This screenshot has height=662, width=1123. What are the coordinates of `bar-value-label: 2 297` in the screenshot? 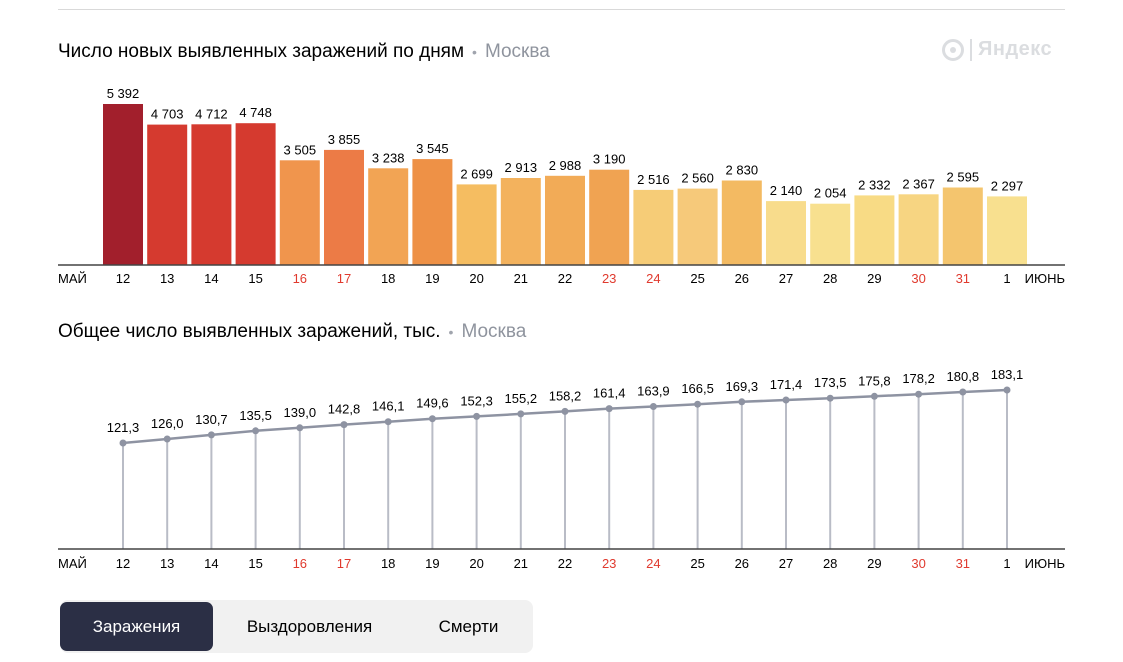 It's located at (1007, 185).